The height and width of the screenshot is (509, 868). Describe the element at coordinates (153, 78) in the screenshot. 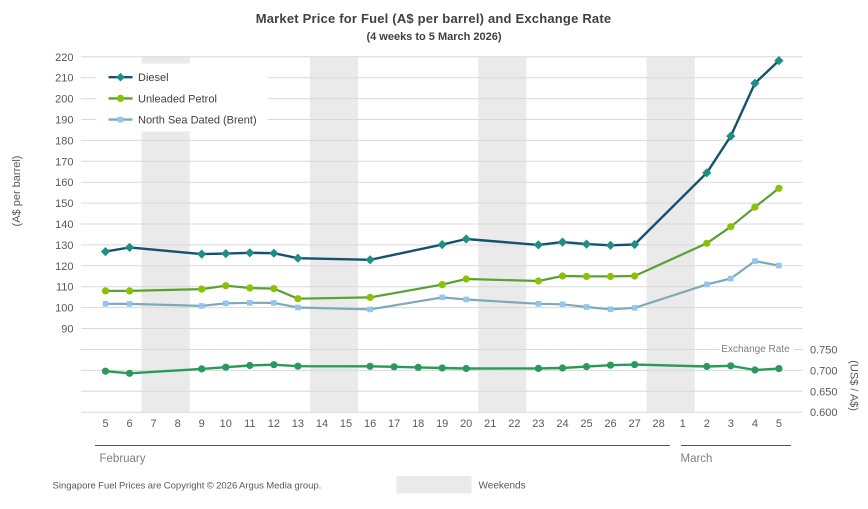

I see `svg-text: Diesel` at that location.